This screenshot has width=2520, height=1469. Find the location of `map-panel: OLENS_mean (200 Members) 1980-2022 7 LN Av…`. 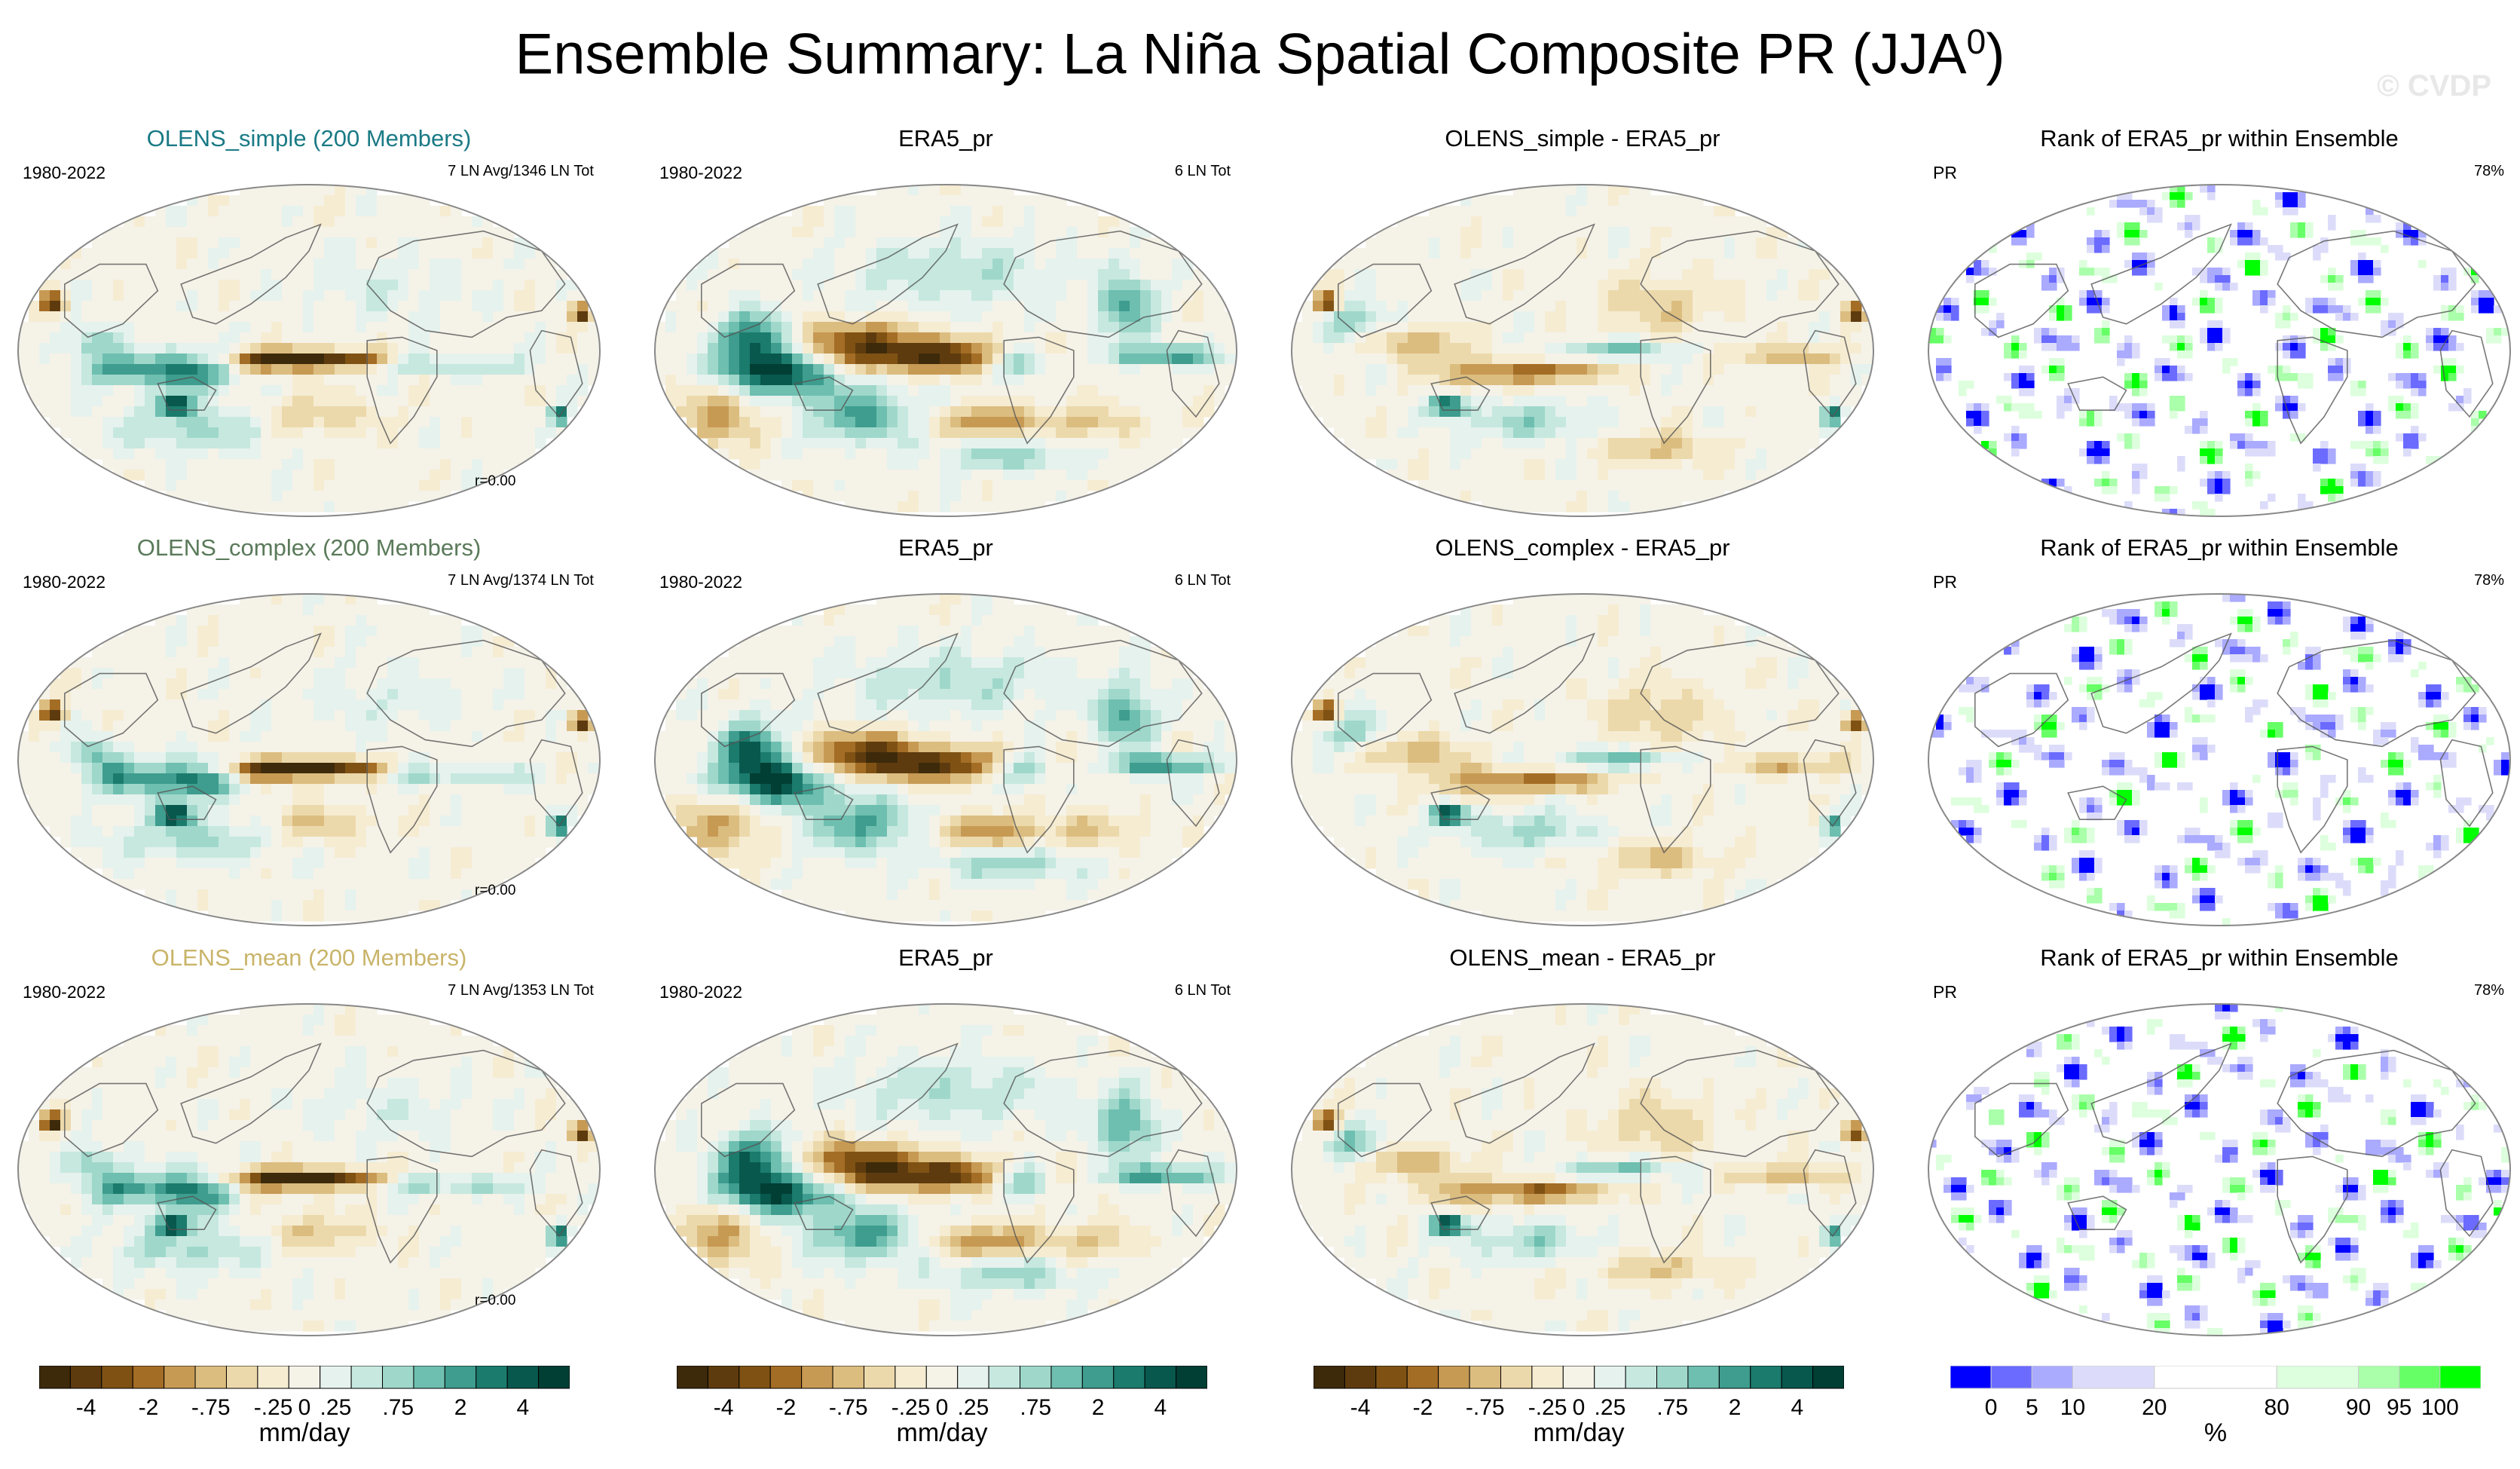

map-panel: OLENS_mean (200 Members) 1980-2022 7 LN Av… is located at coordinates (309, 1145).